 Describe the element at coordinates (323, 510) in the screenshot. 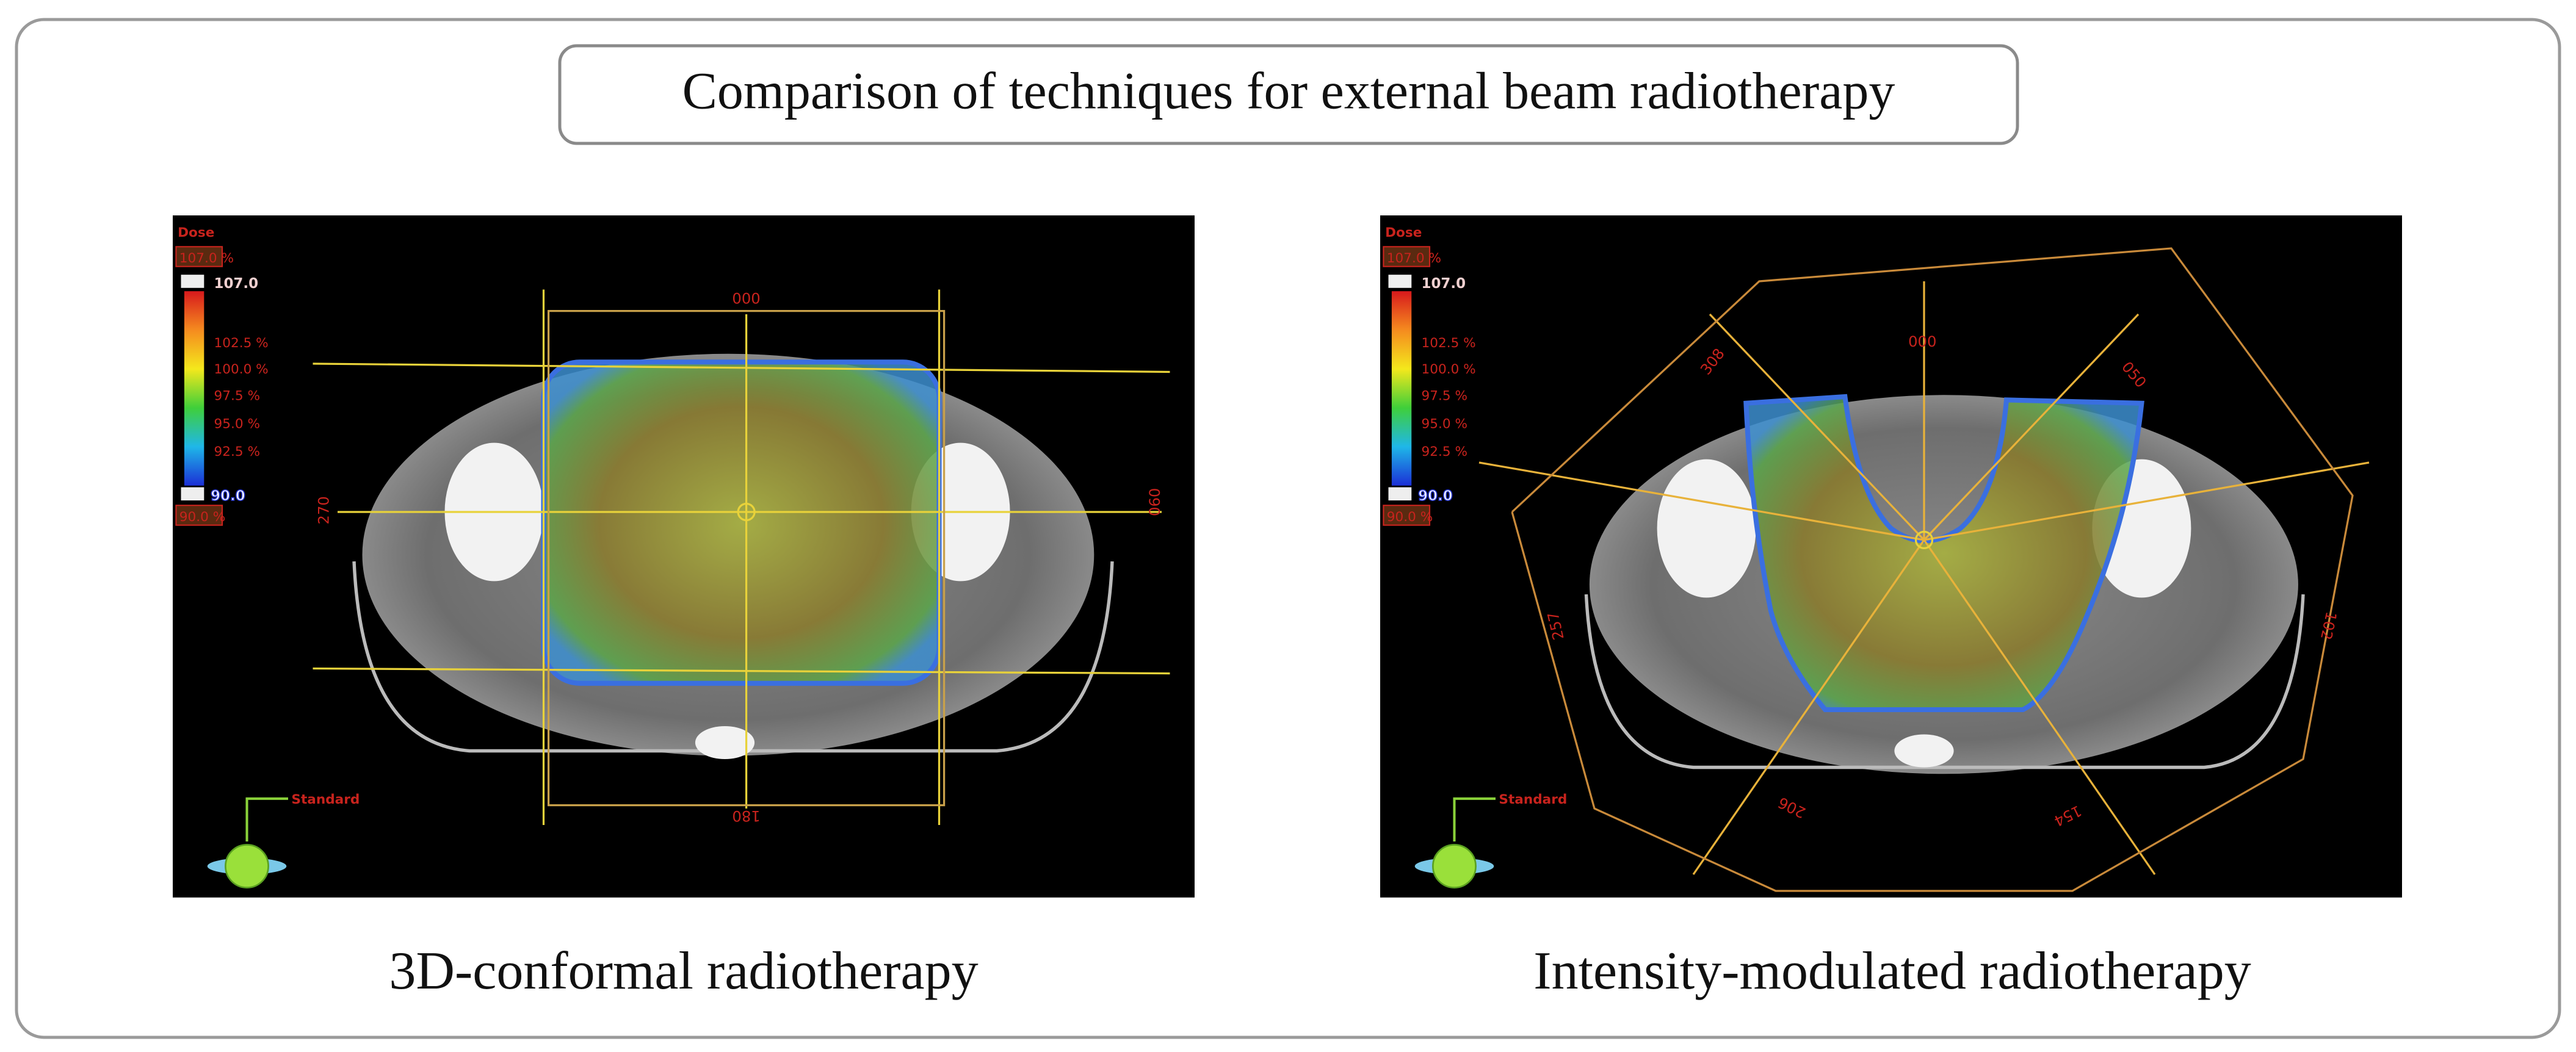

I see `gantry-angle: 270` at that location.